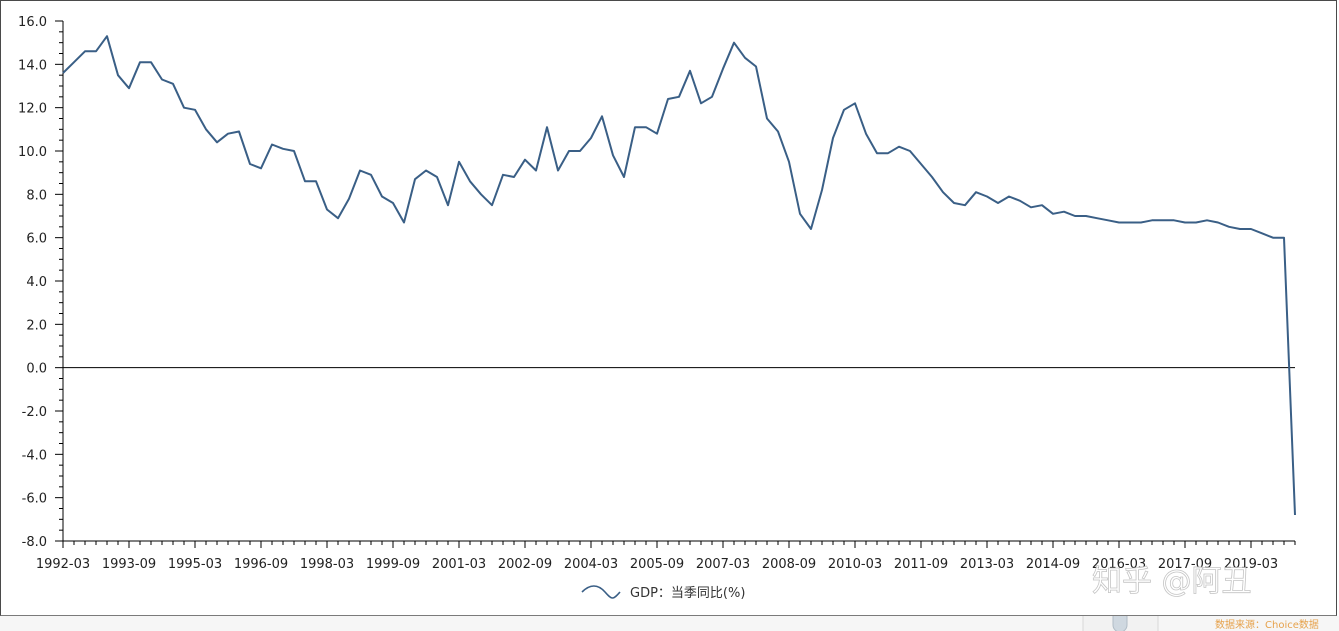  I want to click on y-tick-label: -6.0, so click(34, 499).